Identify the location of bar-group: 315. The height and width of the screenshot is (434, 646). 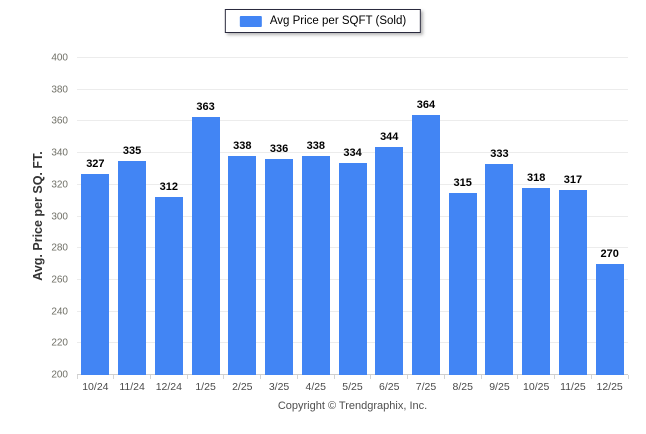
(462, 216).